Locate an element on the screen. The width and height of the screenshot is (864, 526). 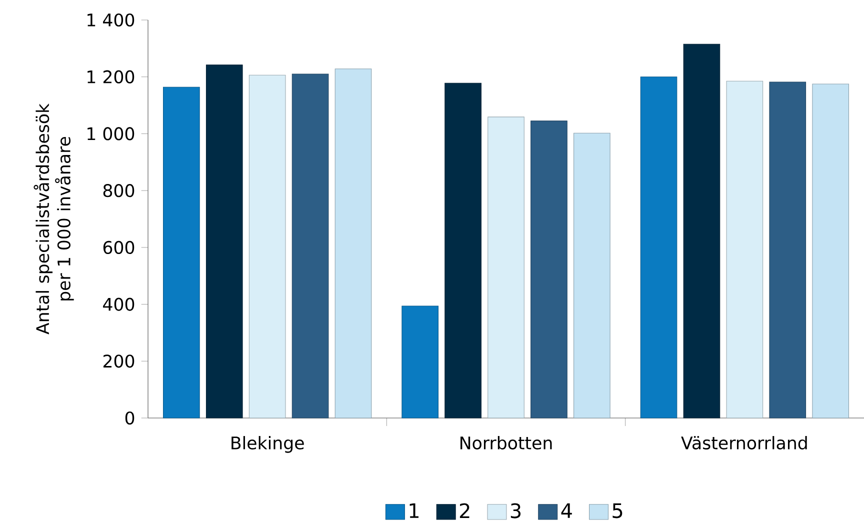
legend-label: 2 is located at coordinates (465, 510).